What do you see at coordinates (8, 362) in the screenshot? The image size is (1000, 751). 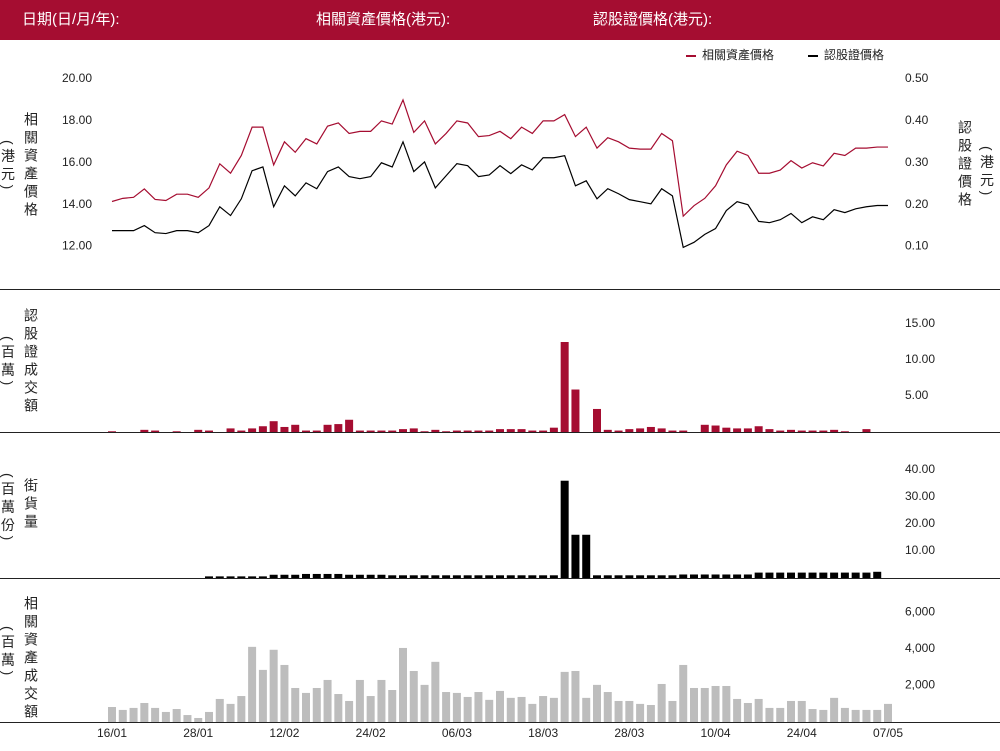 I see `axis-label: (百萬)` at bounding box center [8, 362].